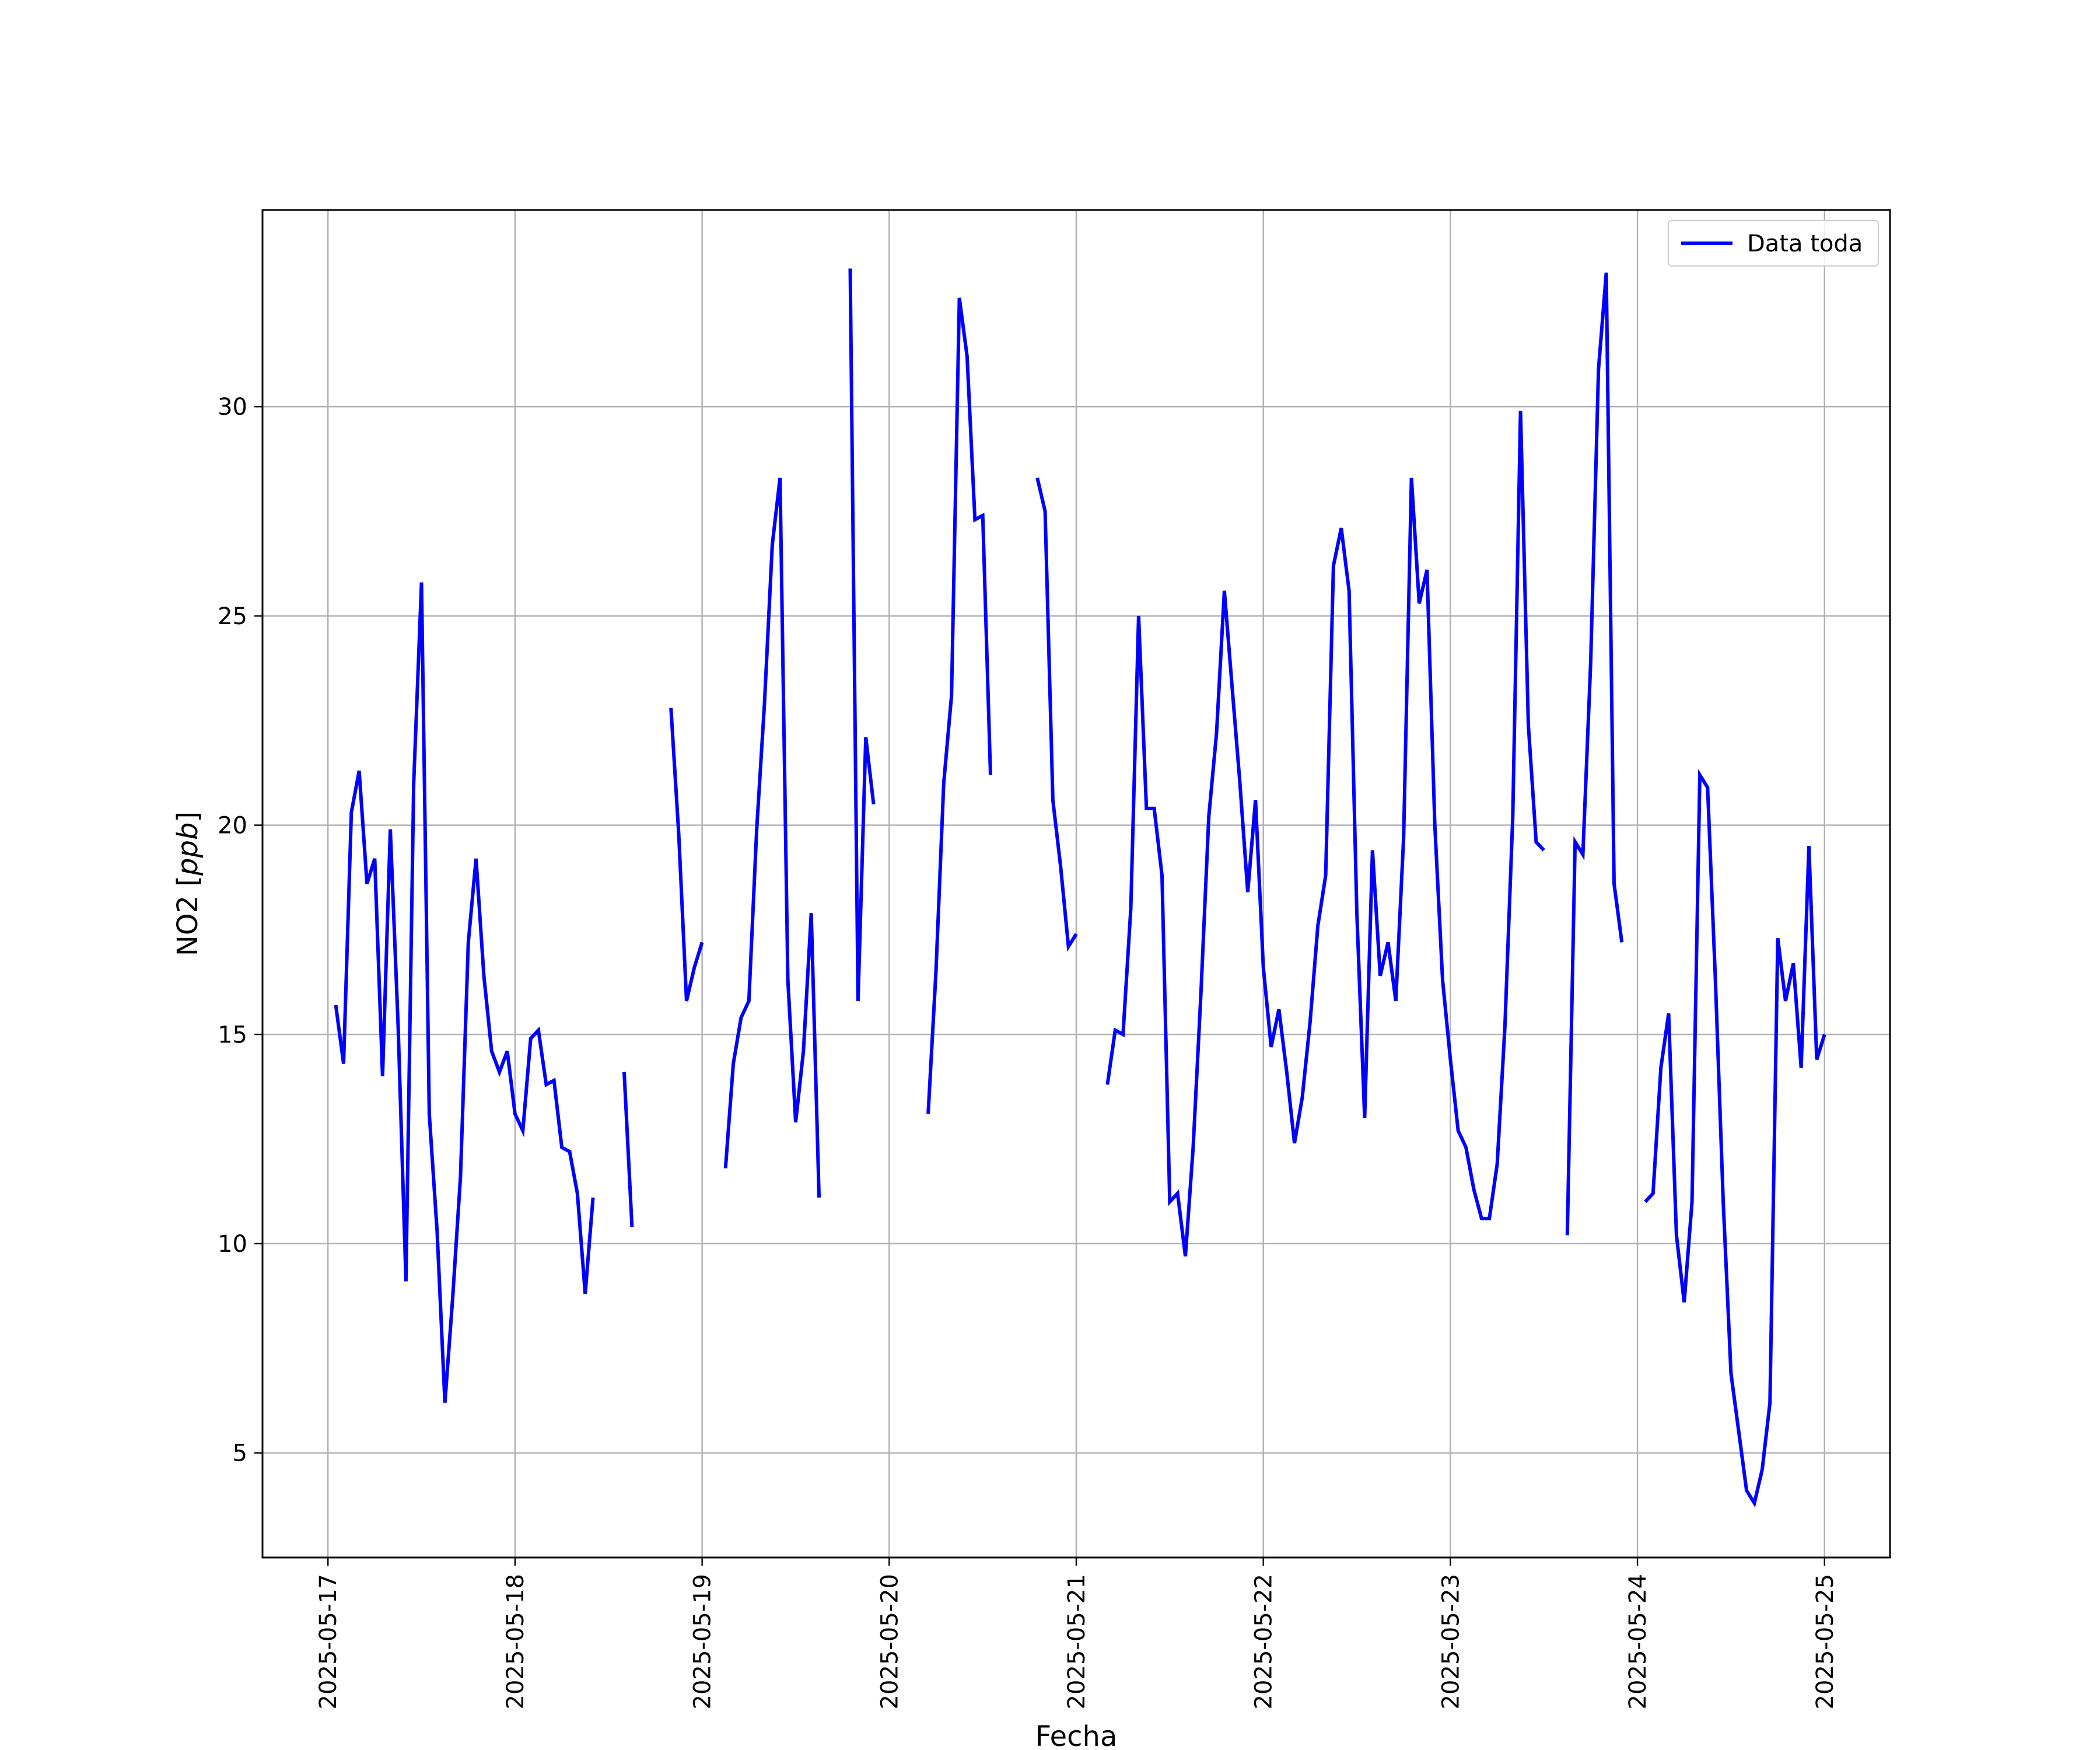 The height and width of the screenshot is (1750, 2100). What do you see at coordinates (232, 1034) in the screenshot?
I see `y-tick-label: 15` at bounding box center [232, 1034].